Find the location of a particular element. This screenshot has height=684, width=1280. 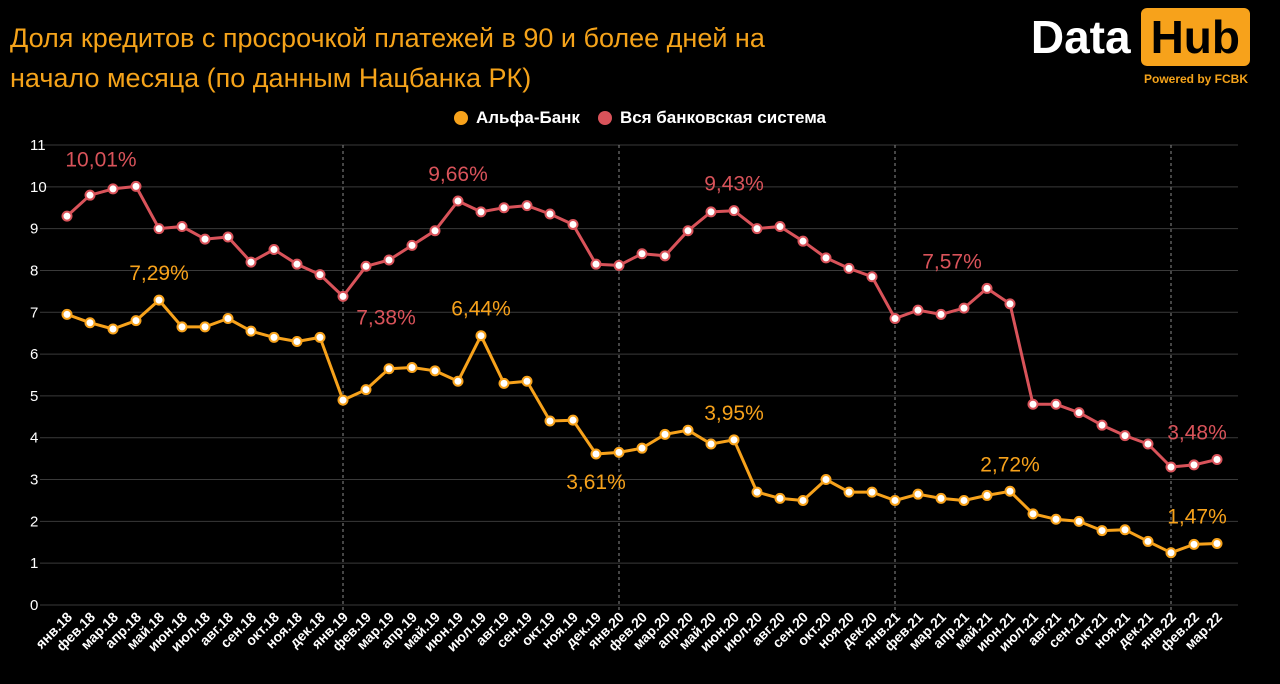

y-axis: 0 1 2 3 4 5 6 7 8 9 10 11 is located at coordinates (38, 375).